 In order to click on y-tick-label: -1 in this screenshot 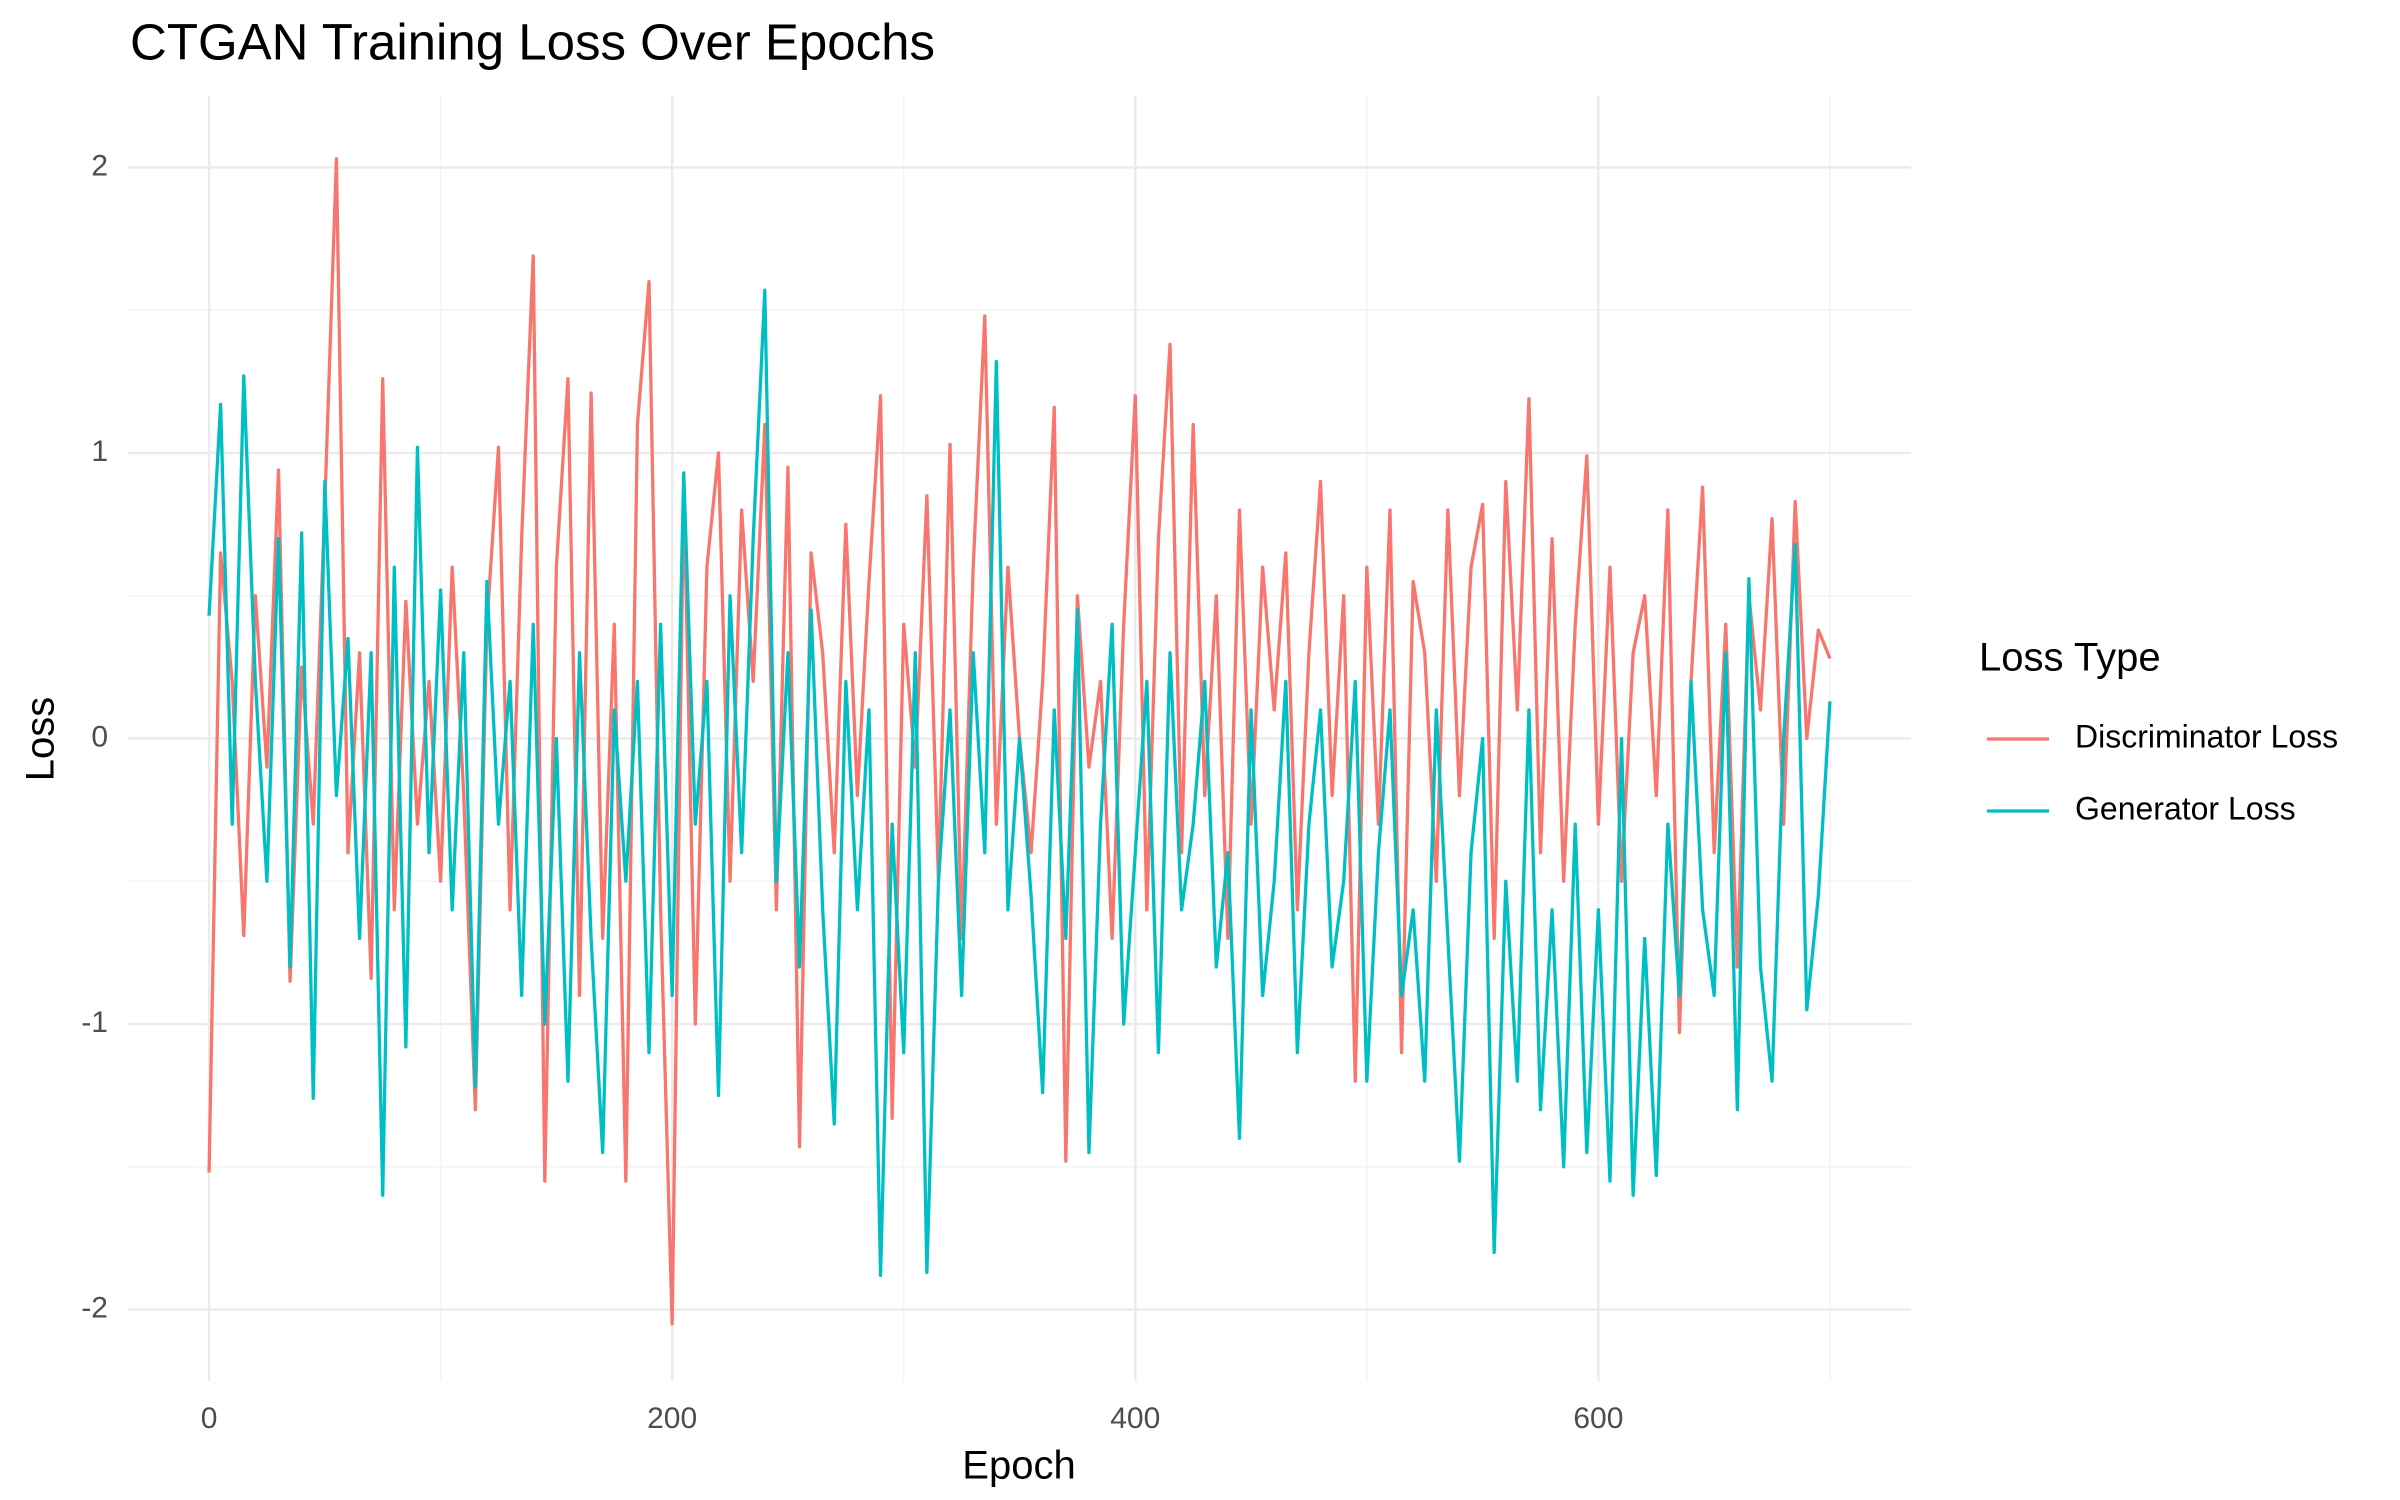, I will do `click(94, 1022)`.